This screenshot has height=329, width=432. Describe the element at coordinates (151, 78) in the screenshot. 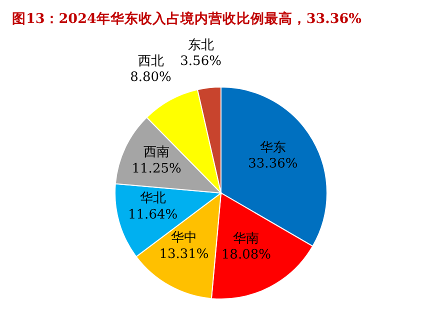

I see `data-label: 8.80%` at that location.